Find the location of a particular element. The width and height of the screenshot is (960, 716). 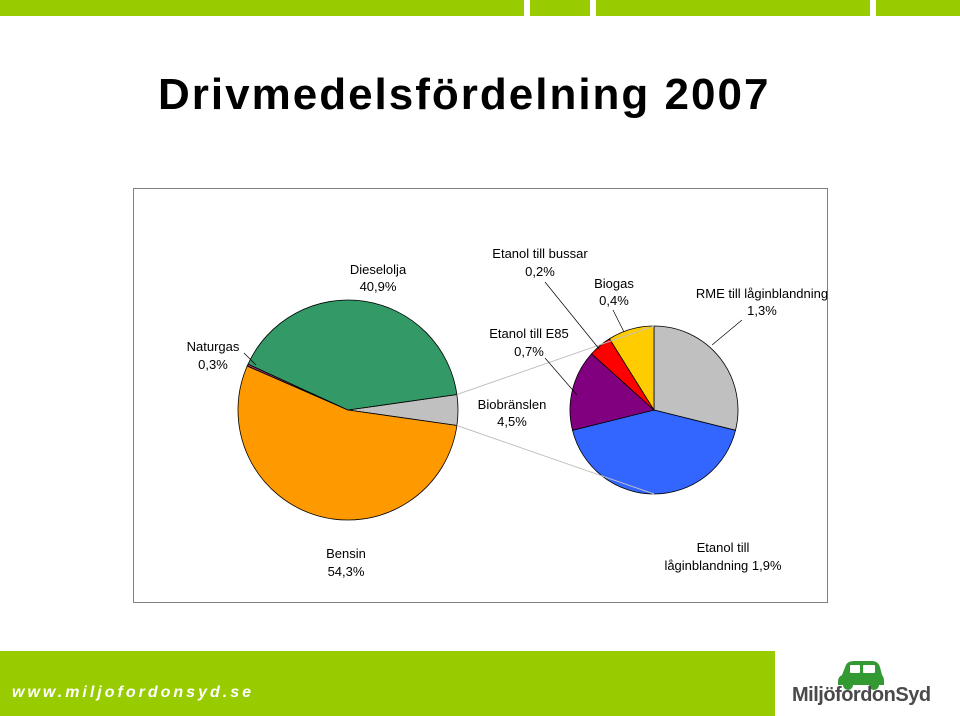

miljofordonsyd-logo is located at coordinates (861, 675).